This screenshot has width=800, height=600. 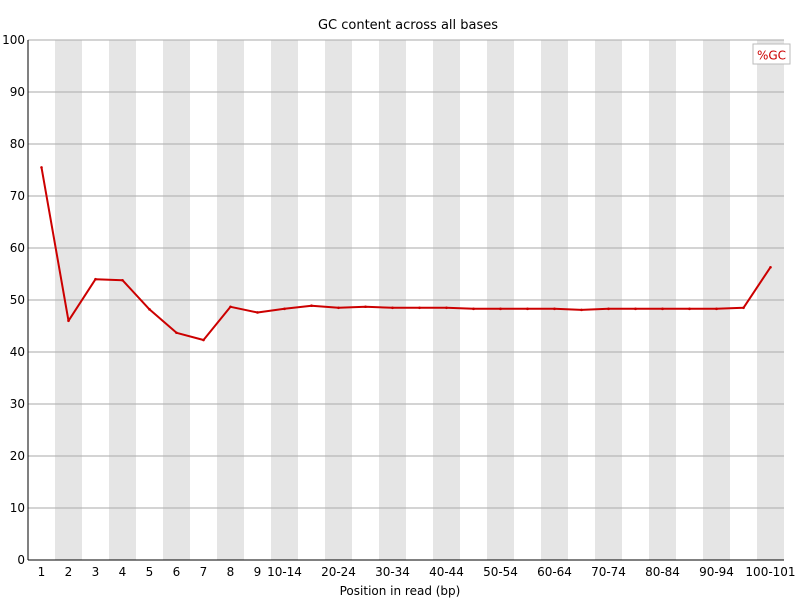 I want to click on chart-title: GC content across all bases, so click(x=408, y=25).